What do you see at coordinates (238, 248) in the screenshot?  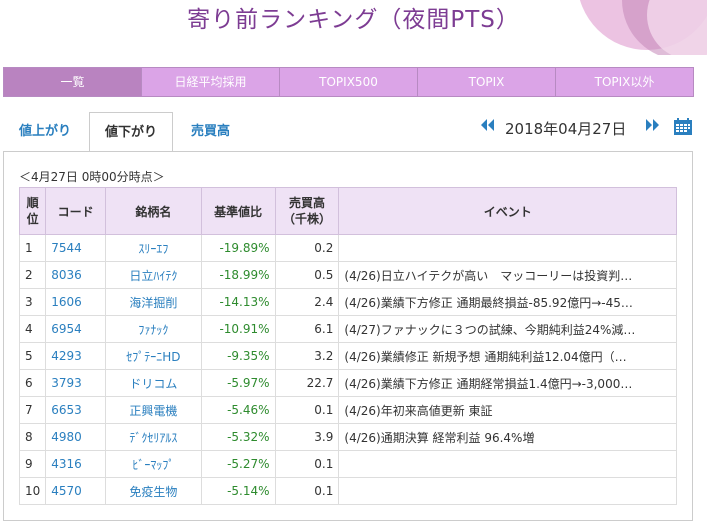 I see `change-cell: -19.89%` at bounding box center [238, 248].